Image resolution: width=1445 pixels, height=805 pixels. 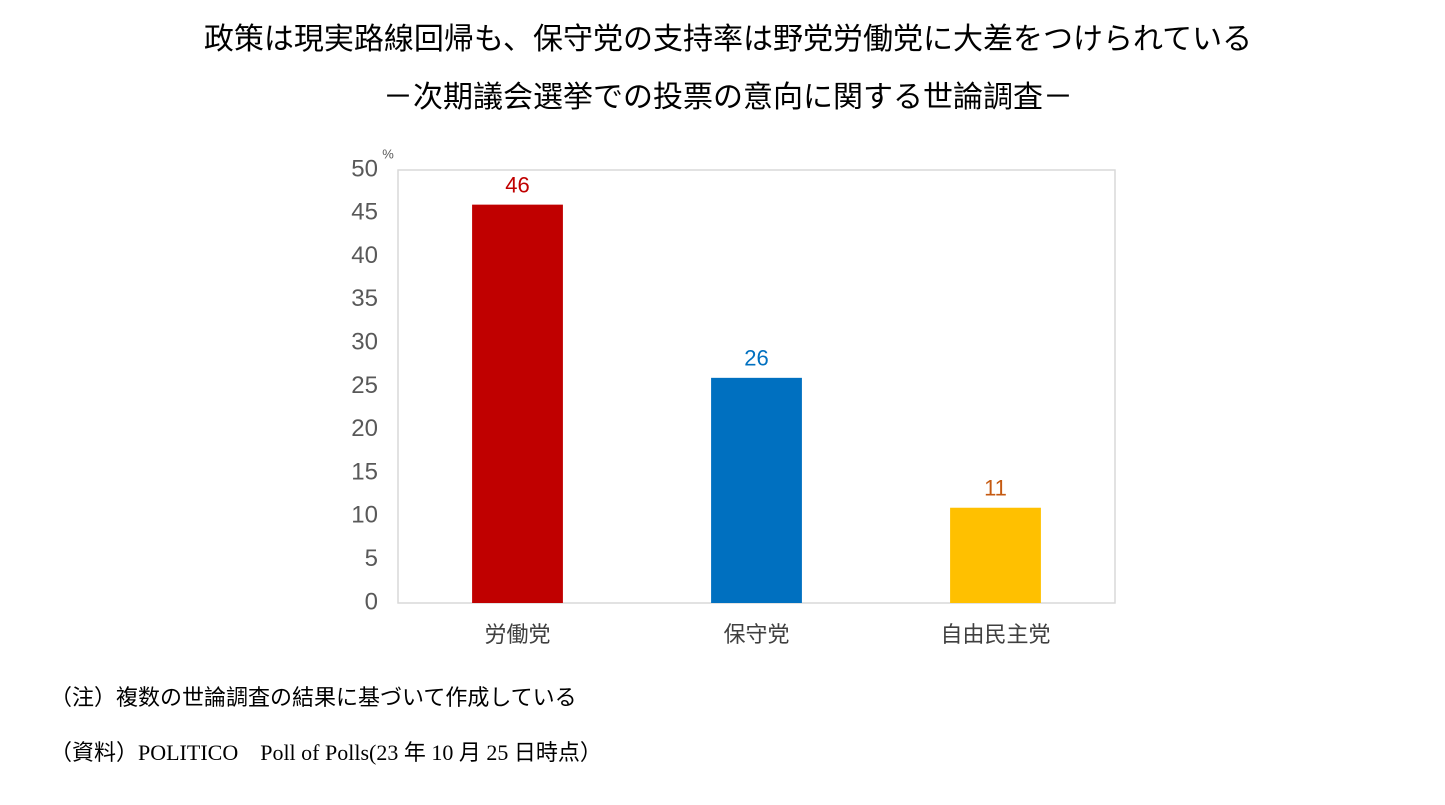 I want to click on y-tick-label: 50, so click(x=364, y=168).